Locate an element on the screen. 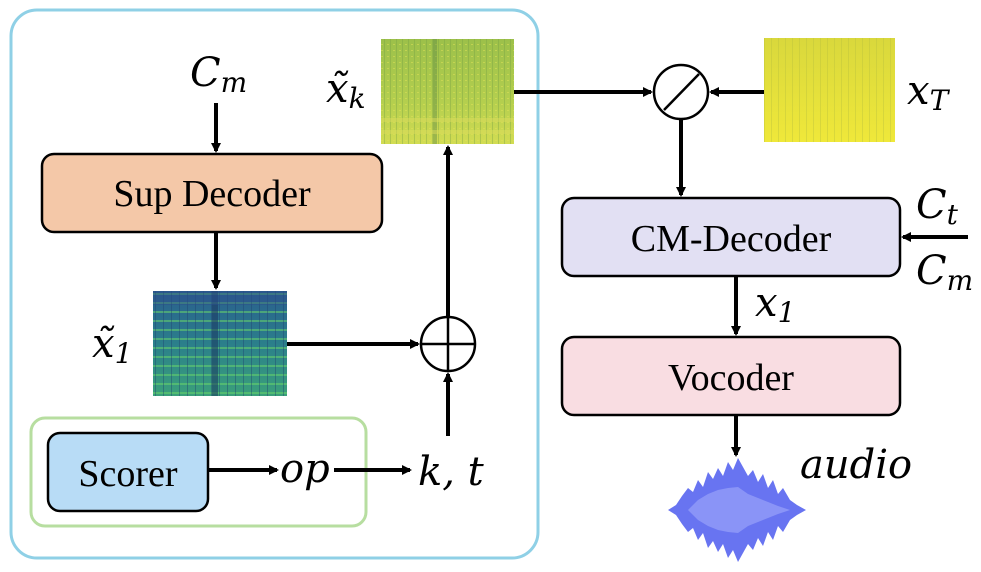 The height and width of the screenshot is (572, 981). label-x1: x1 is located at coordinates (775, 304).